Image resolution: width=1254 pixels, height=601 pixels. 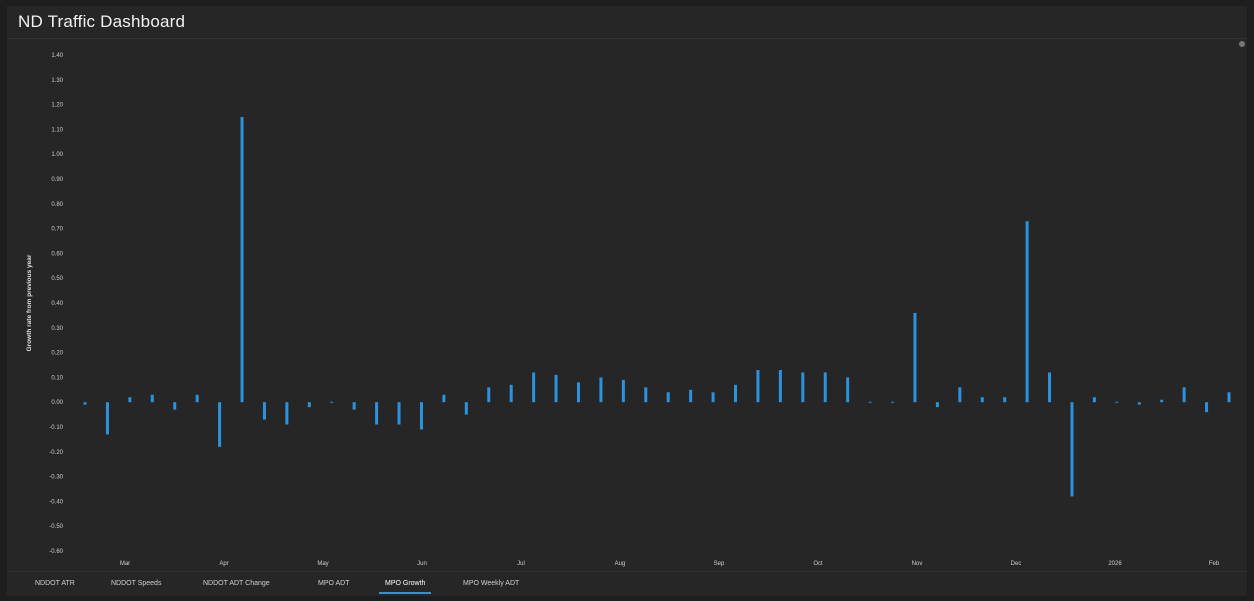 I want to click on x-tick-label: Apr, so click(x=223, y=564).